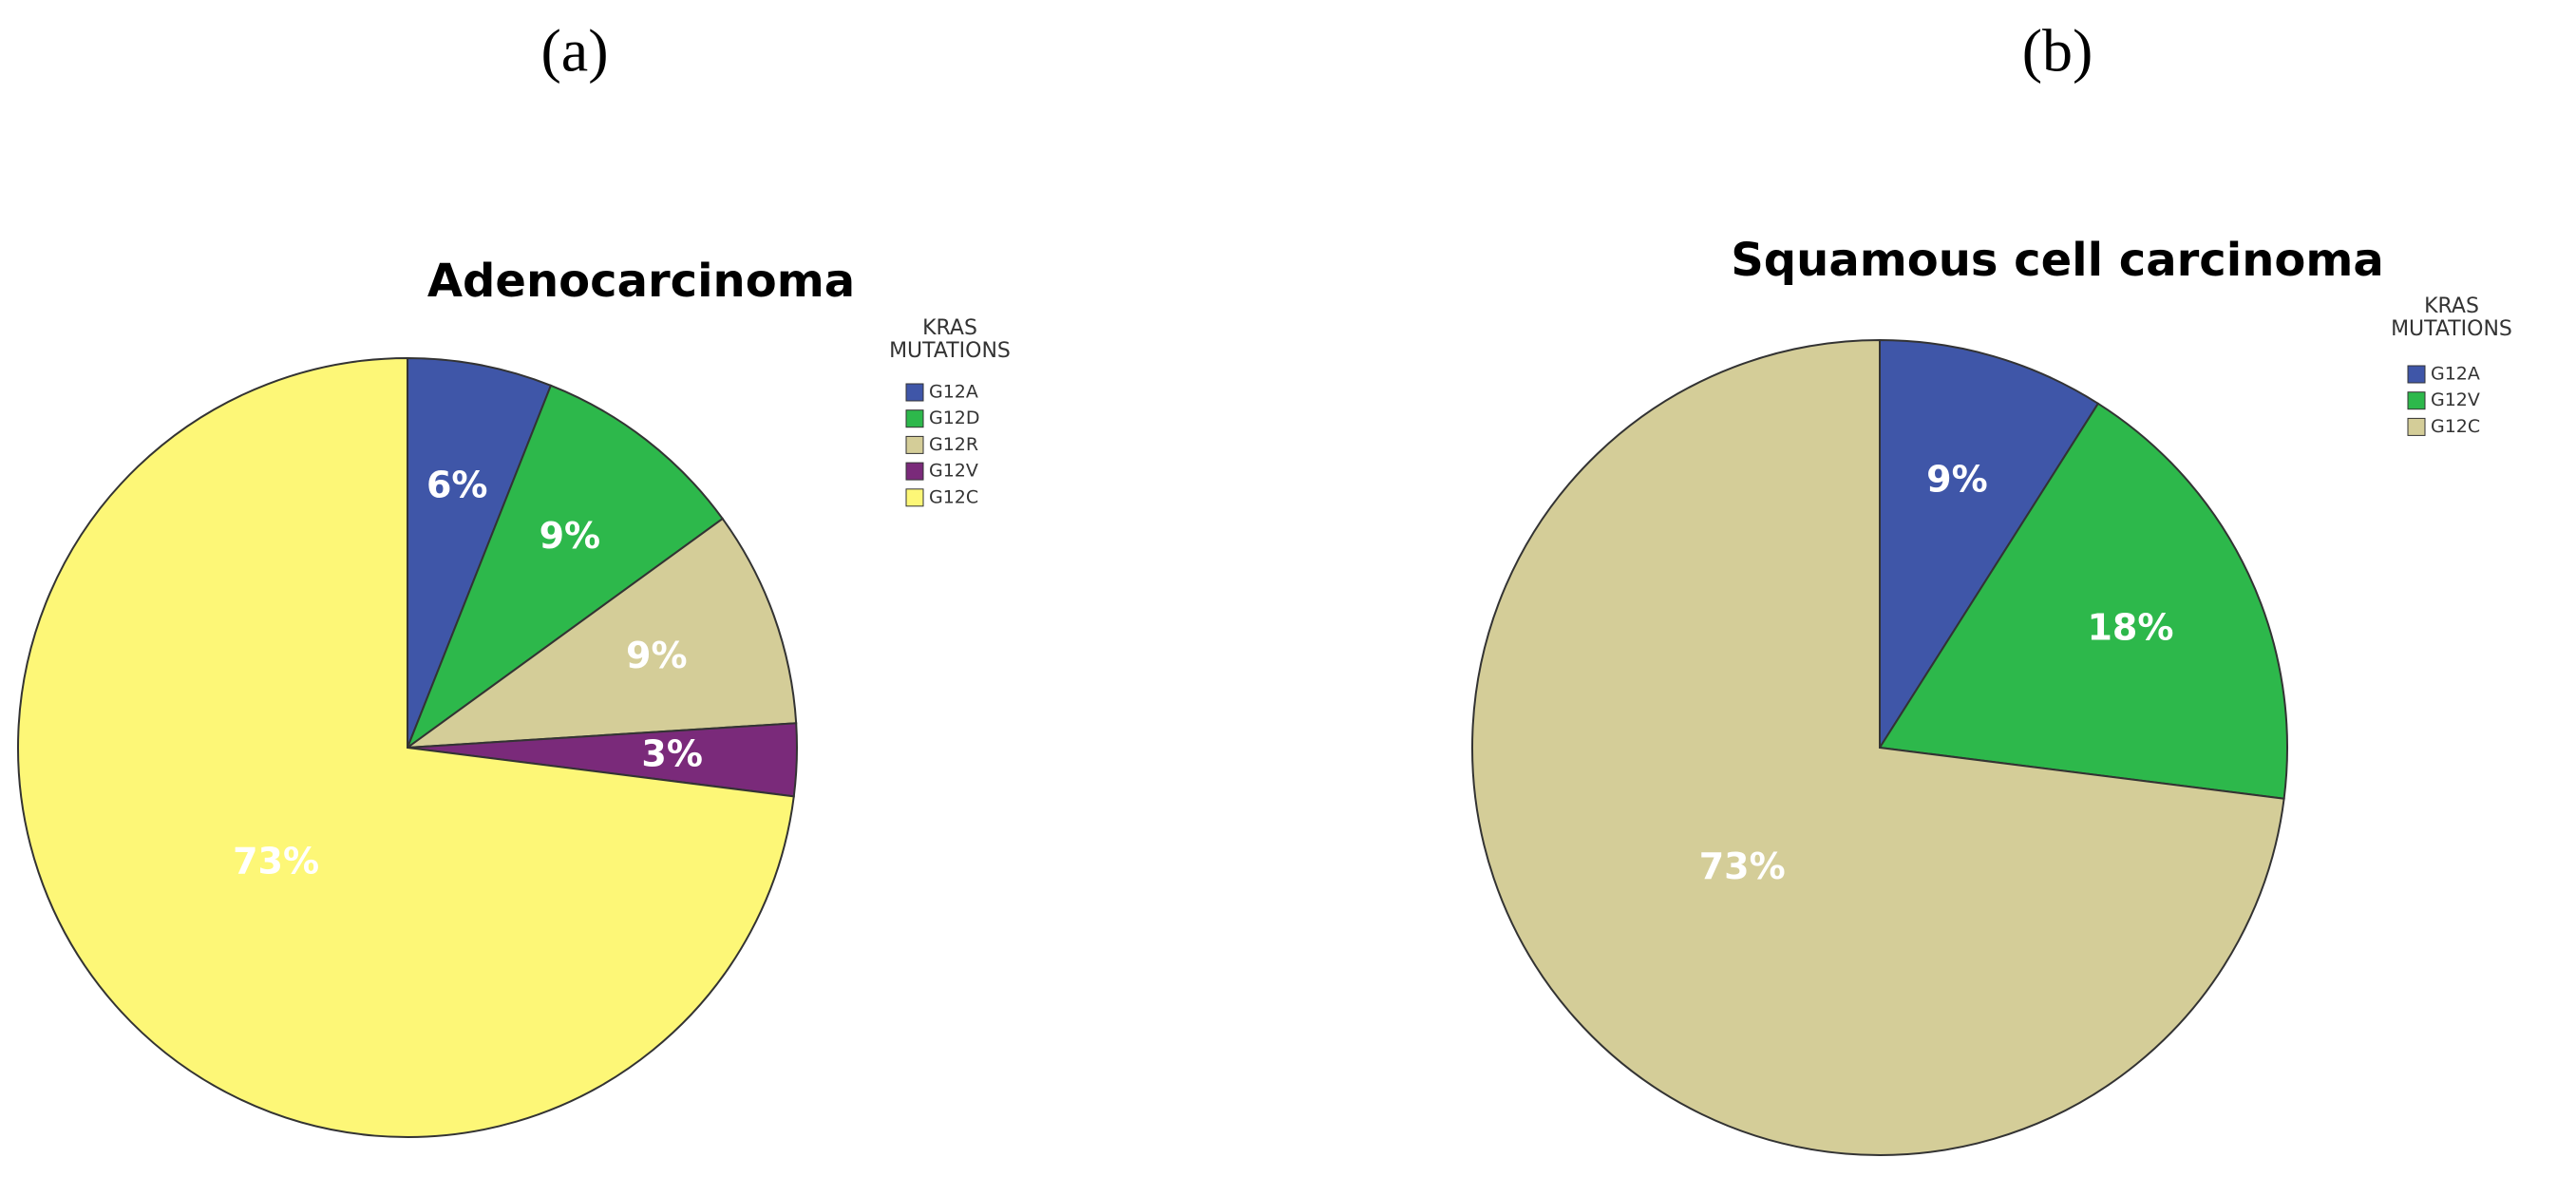 The height and width of the screenshot is (1177, 2576). What do you see at coordinates (641, 282) in the screenshot?
I see `chart-title: Adenocarcinoma` at bounding box center [641, 282].